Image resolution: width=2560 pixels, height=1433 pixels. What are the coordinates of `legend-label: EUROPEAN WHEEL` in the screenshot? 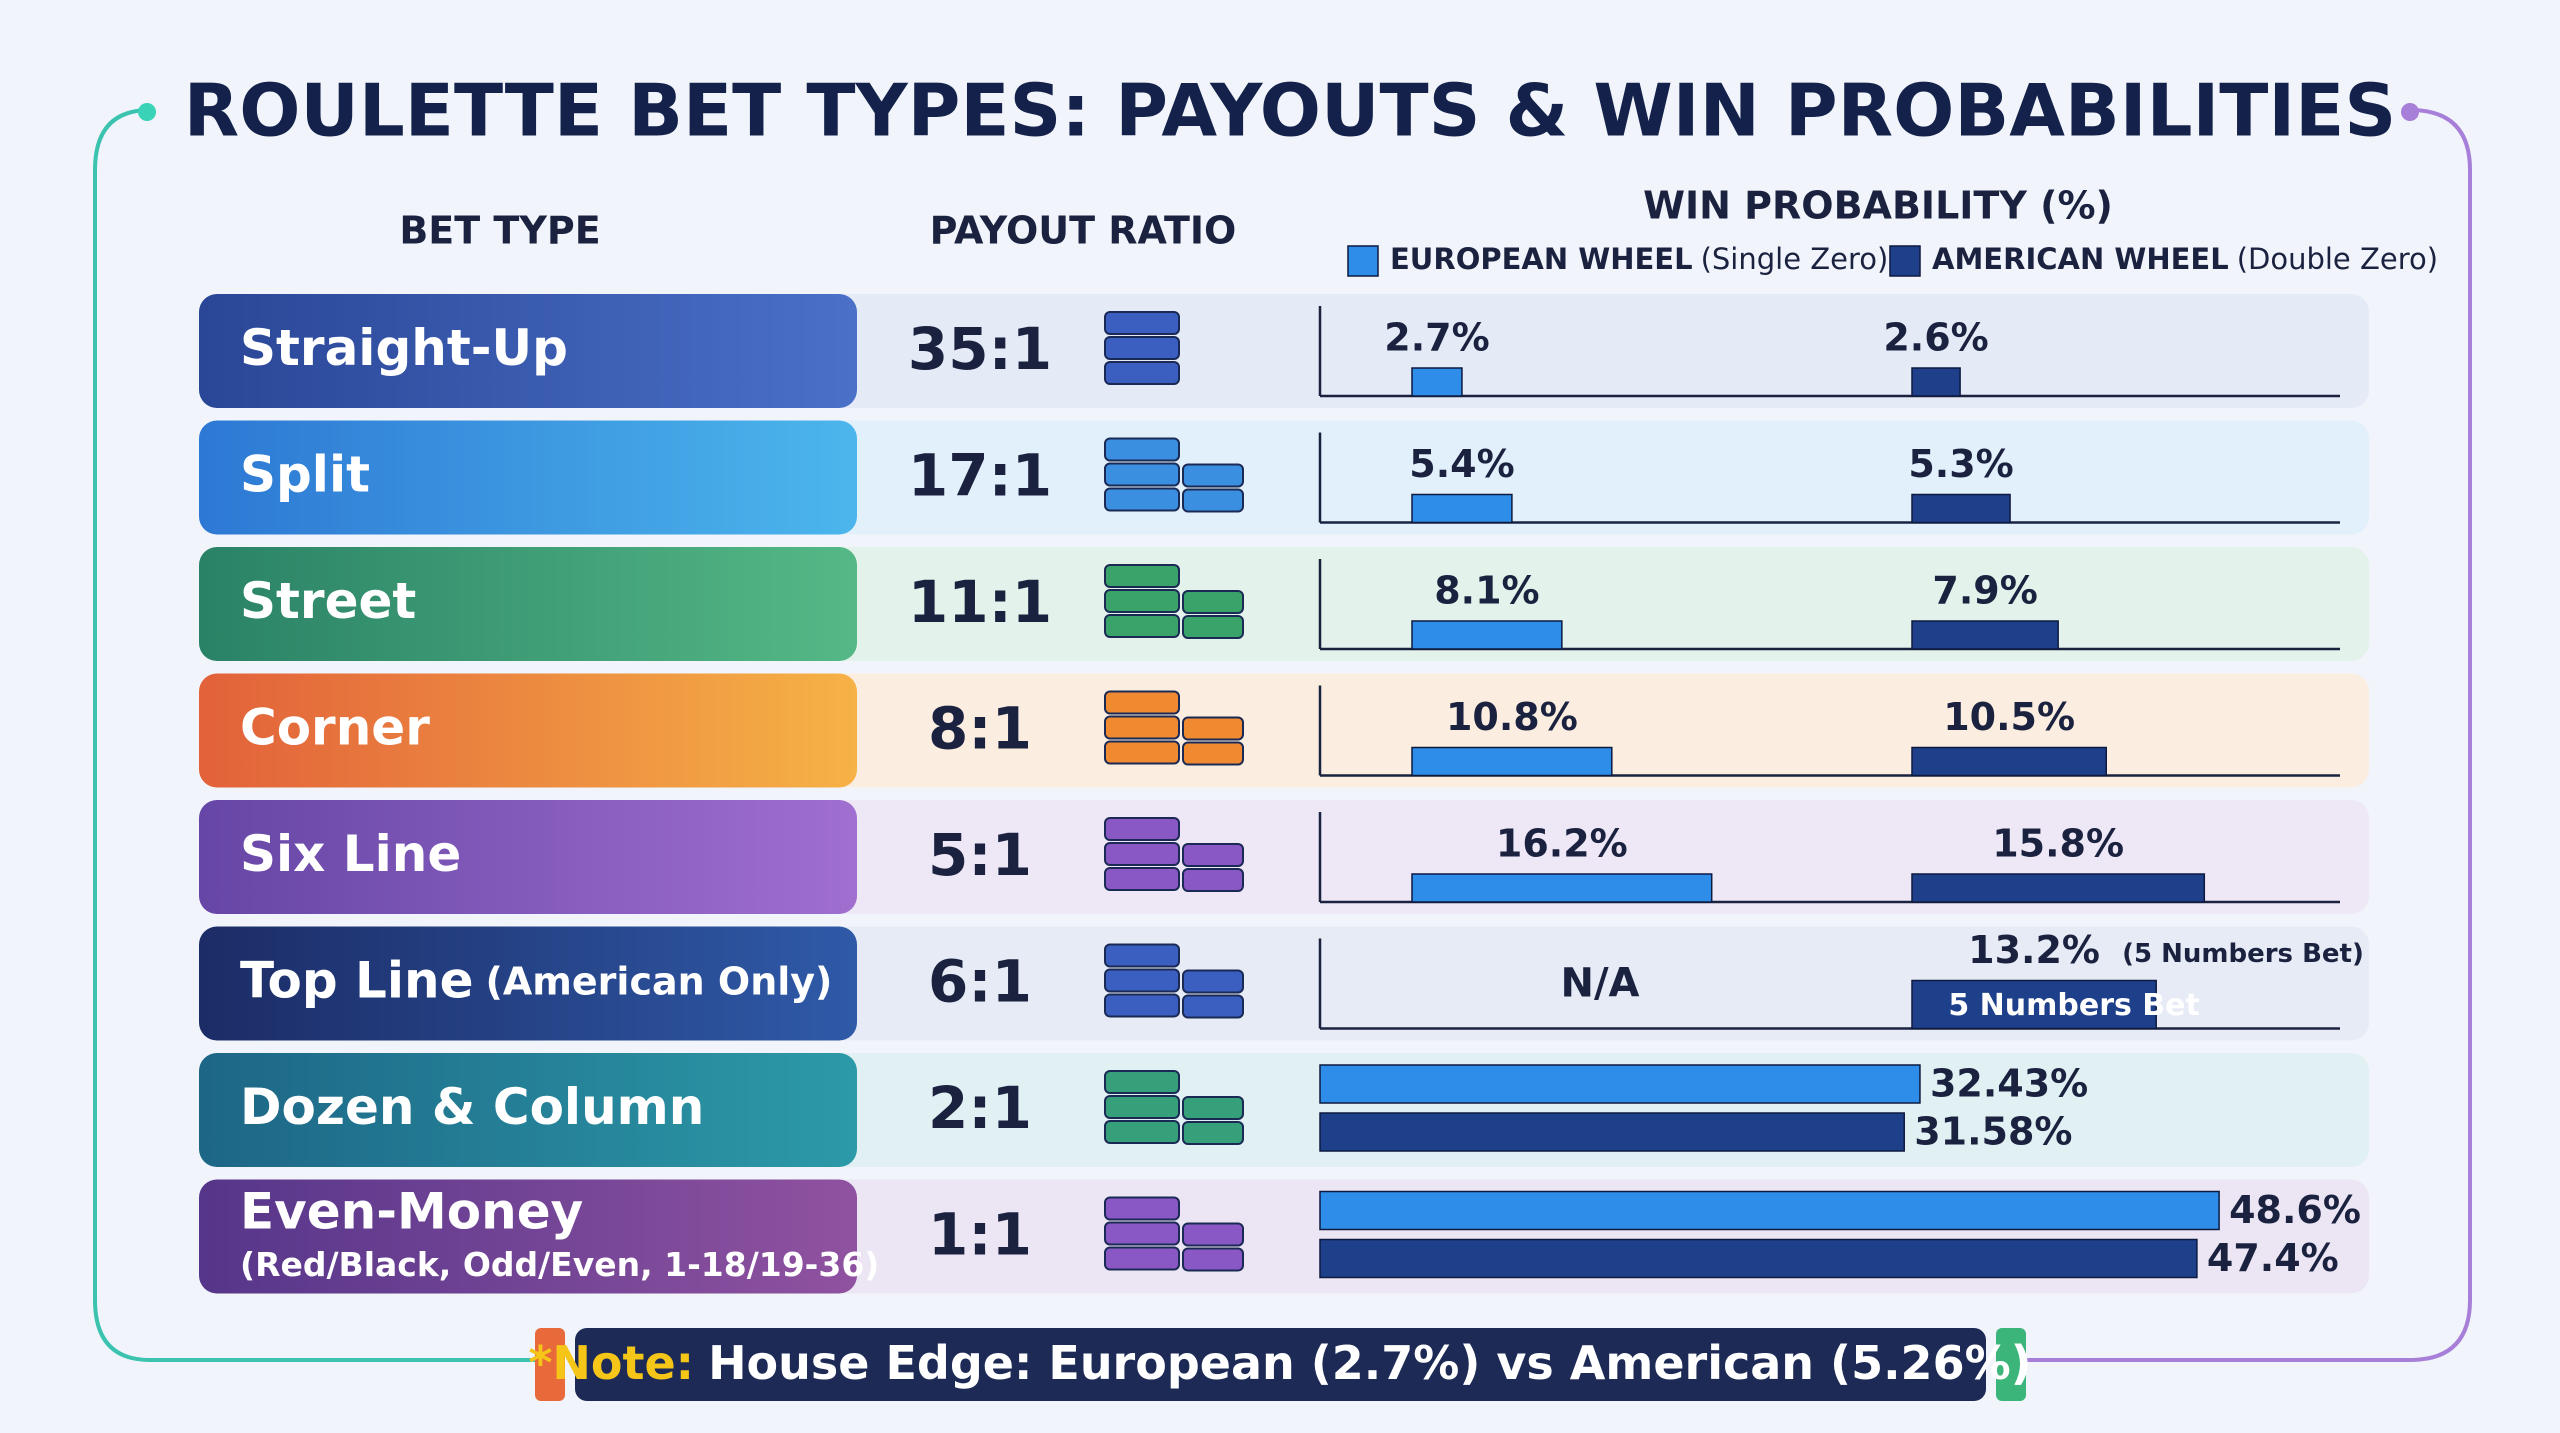 It's located at (1541, 259).